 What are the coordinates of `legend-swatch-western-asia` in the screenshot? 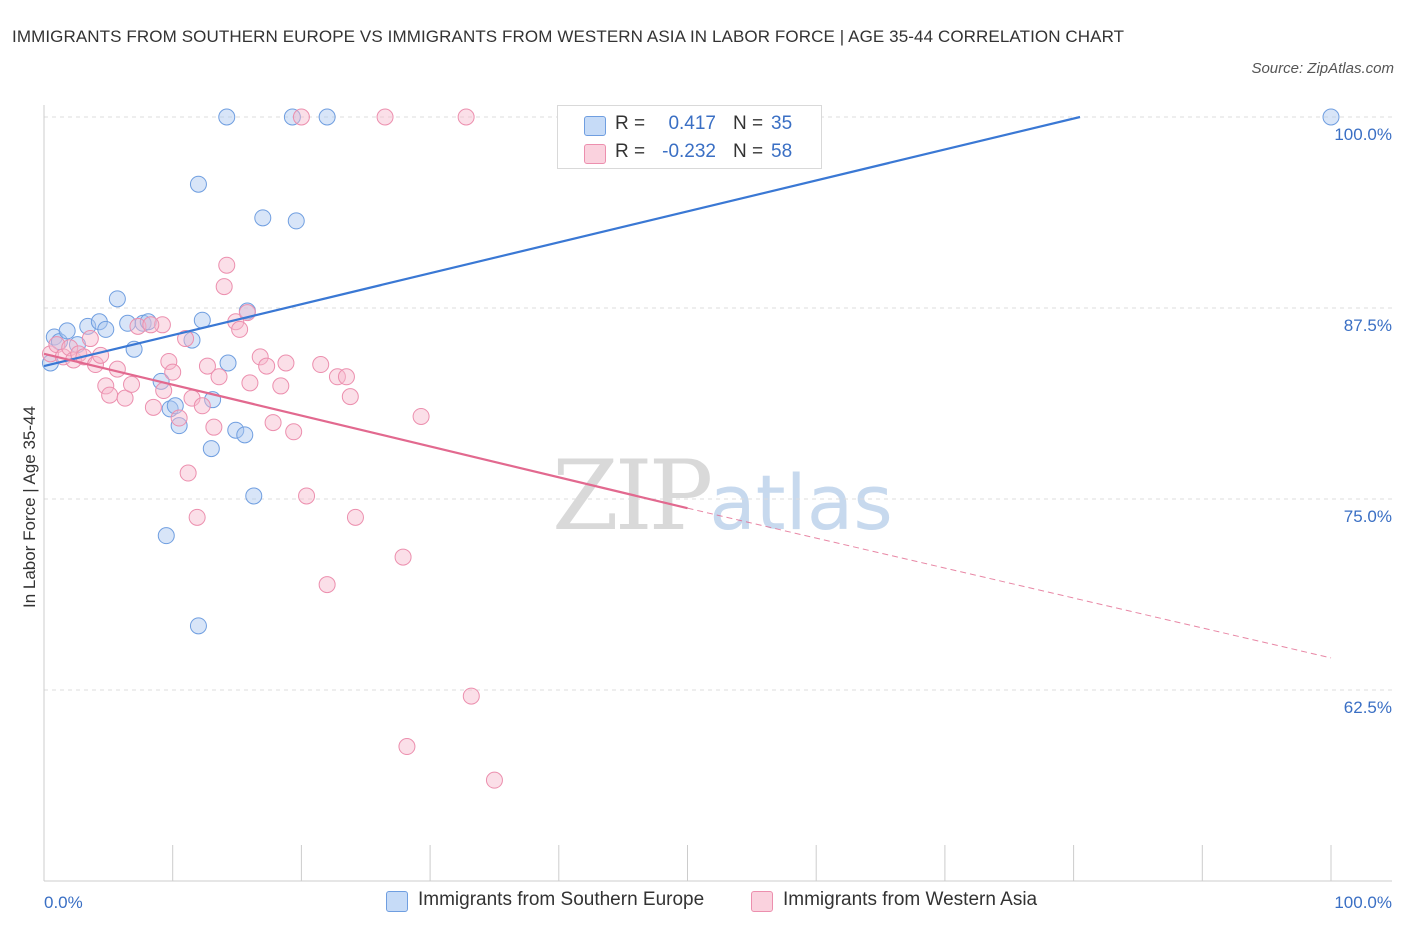 It's located at (762, 901).